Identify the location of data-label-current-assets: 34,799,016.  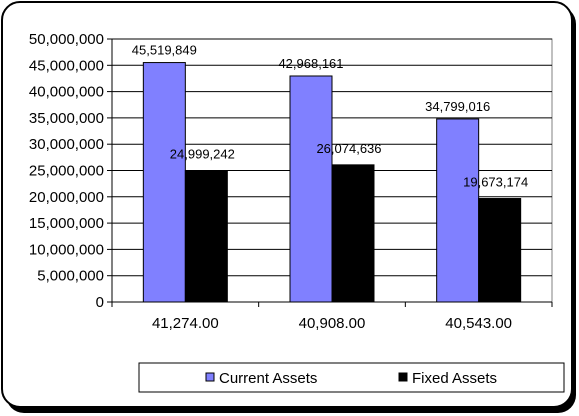
(457, 106).